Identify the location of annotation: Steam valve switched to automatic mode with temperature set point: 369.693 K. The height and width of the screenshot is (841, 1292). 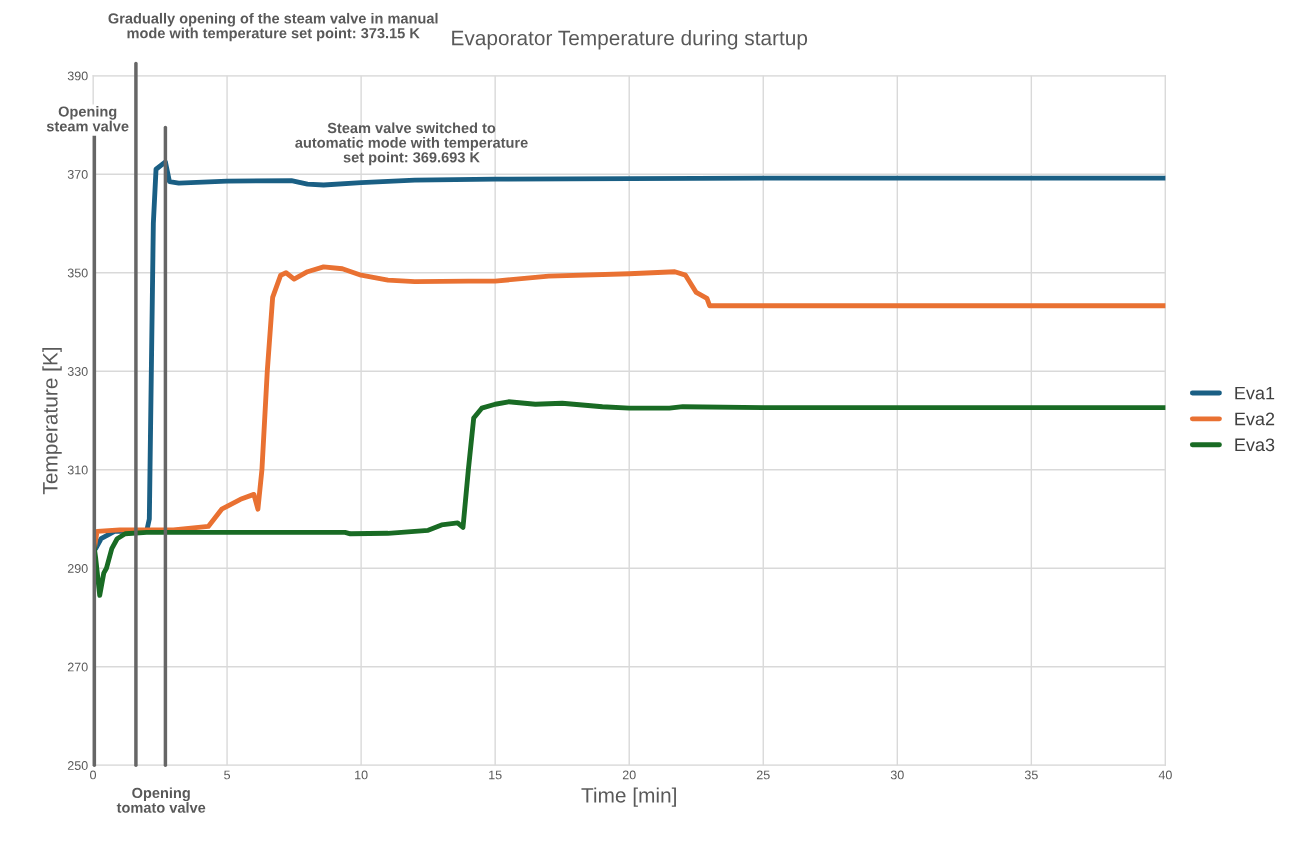
(411, 144).